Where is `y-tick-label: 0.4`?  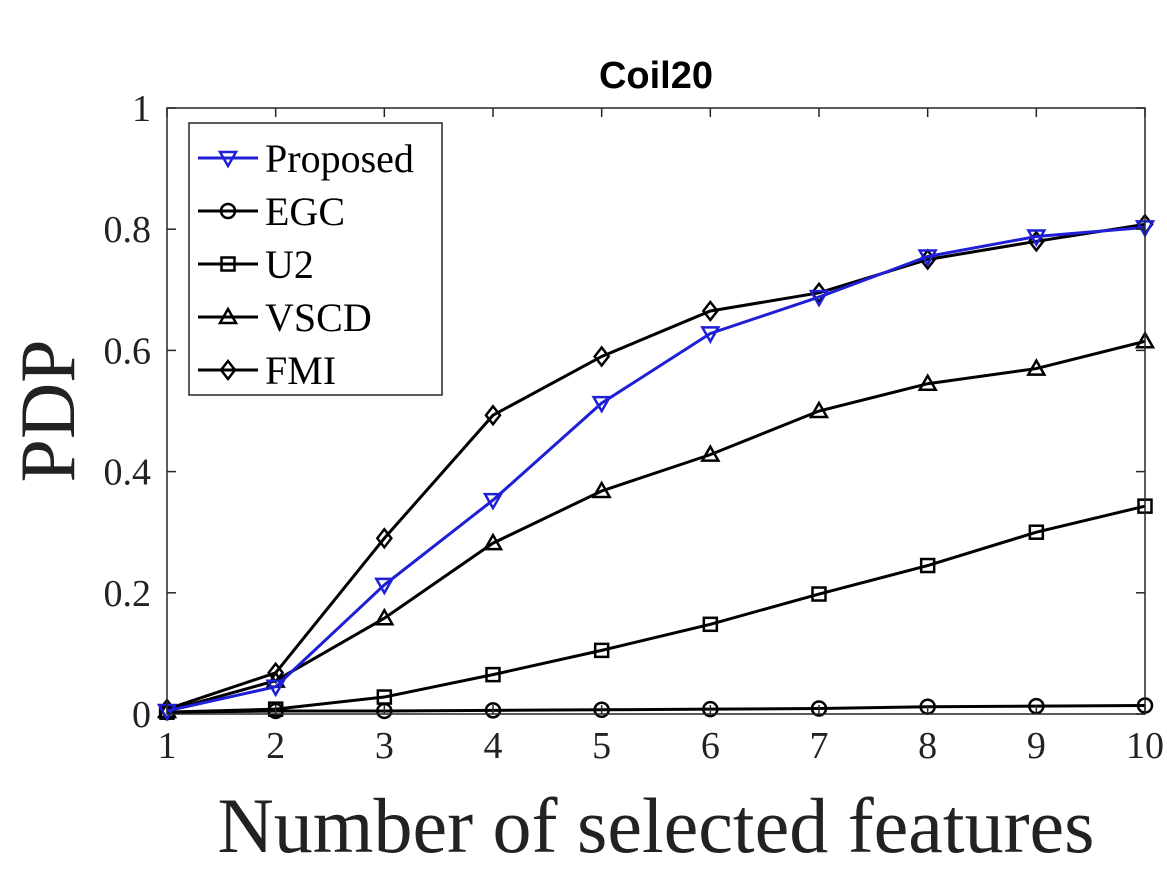
y-tick-label: 0.4 is located at coordinates (128, 473).